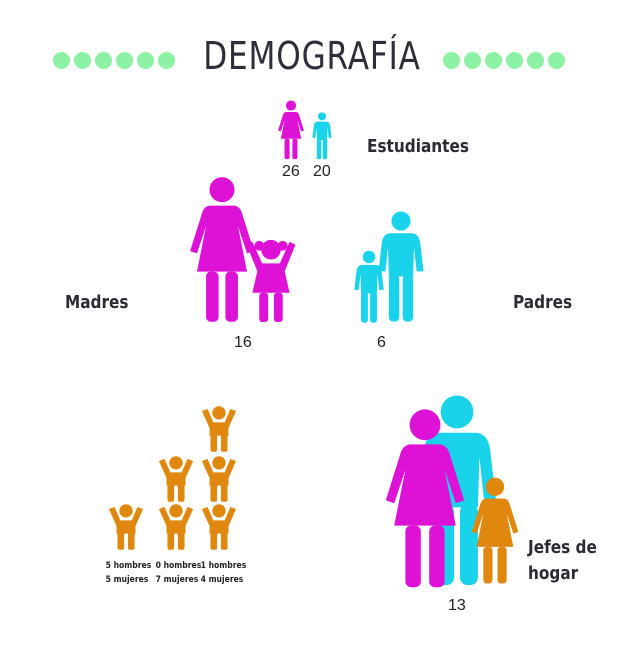 The width and height of the screenshot is (624, 652). Describe the element at coordinates (128, 573) in the screenshot. I see `children-group-1: 5 hombres 5 mujeres` at that location.